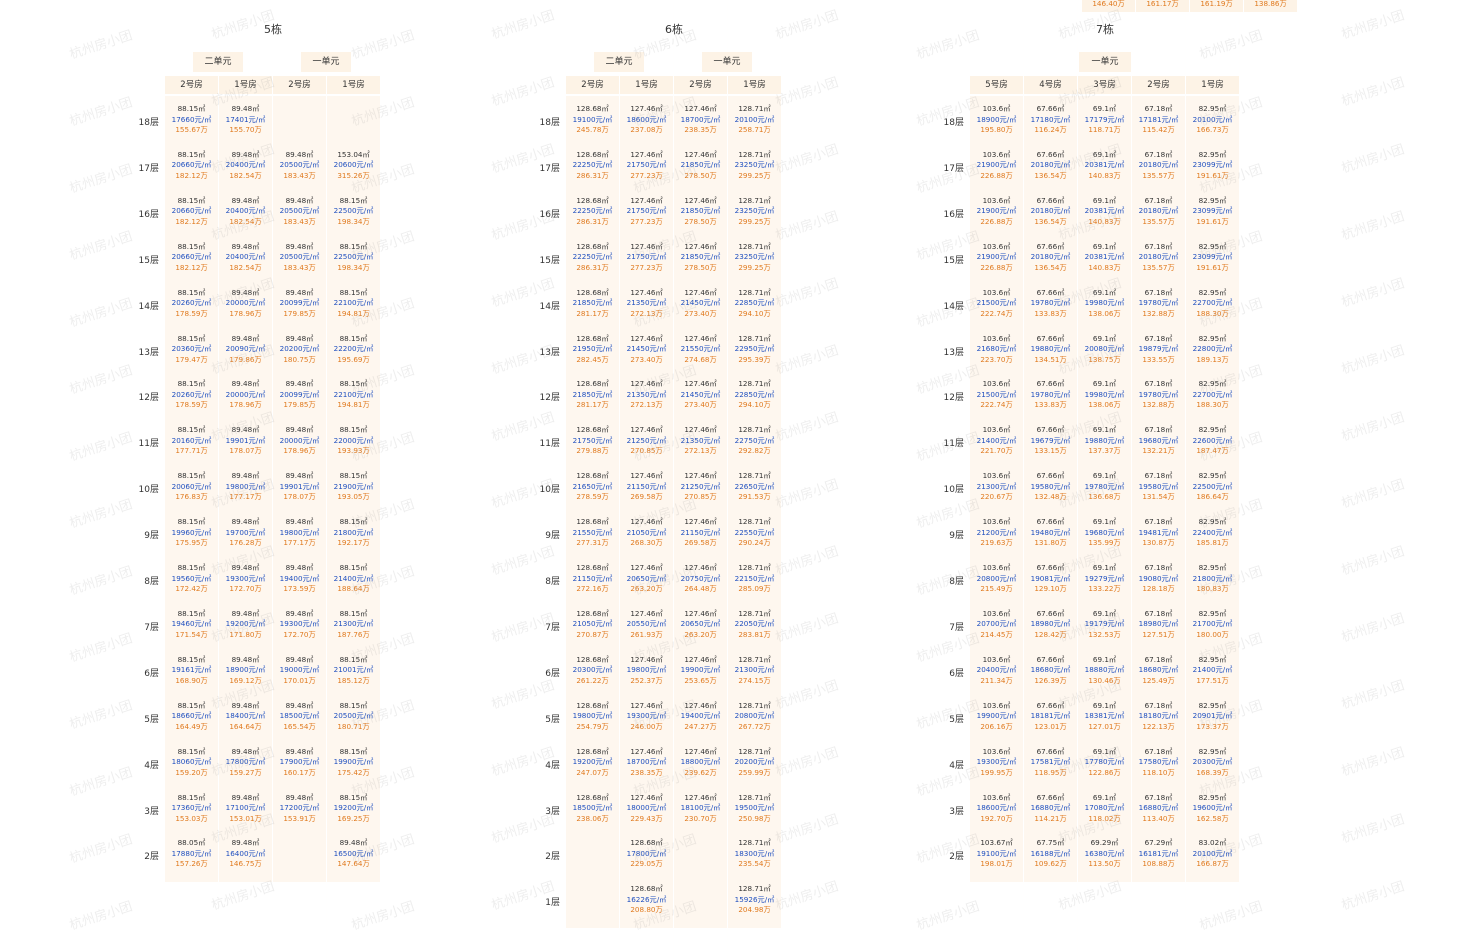 The height and width of the screenshot is (952, 1484). I want to click on unit-cell: 89.48㎡ 20090元/㎡ 179.86万, so click(245, 350).